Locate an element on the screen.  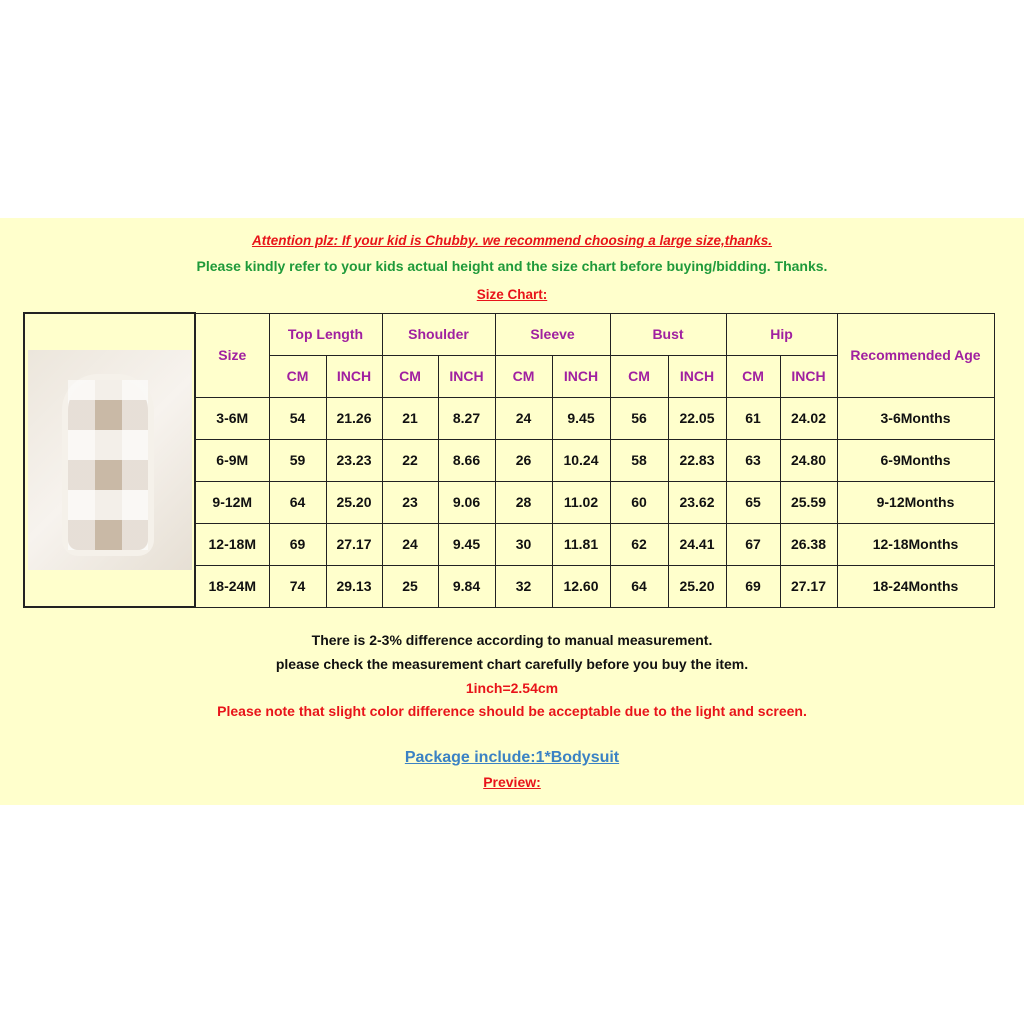
measurement-cell: 26 is located at coordinates (523, 460).